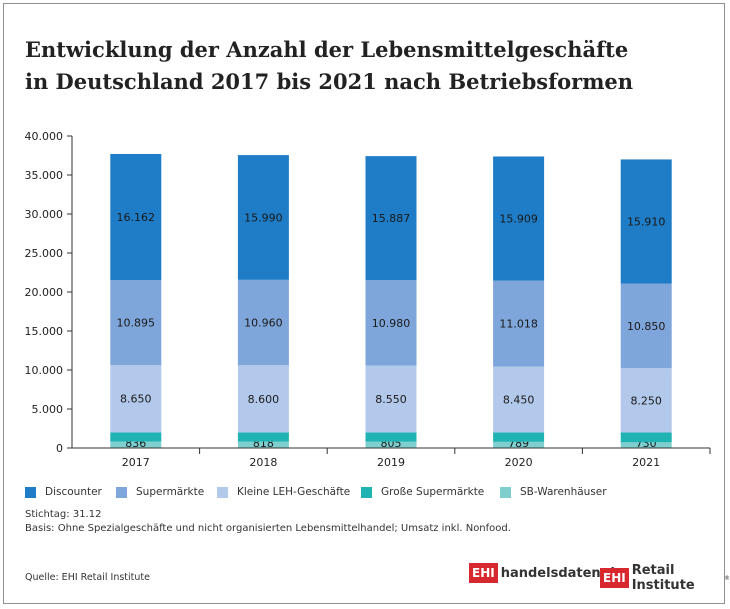 This screenshot has height=609, width=730. What do you see at coordinates (121, 492) in the screenshot?
I see `legend-swatch-supermaerkte` at bounding box center [121, 492].